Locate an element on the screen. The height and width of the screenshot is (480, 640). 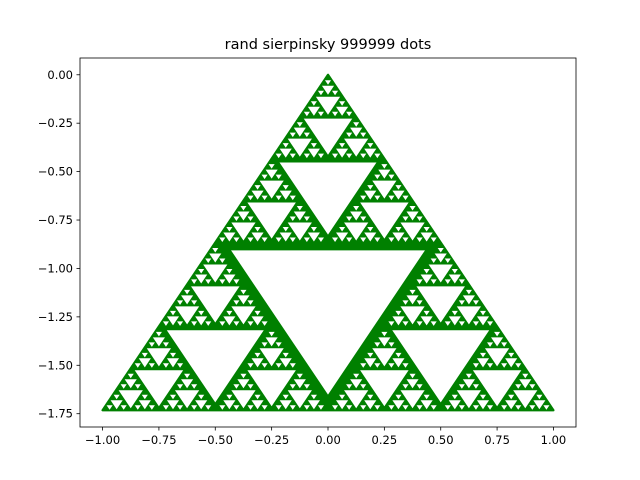
x-tick-label: 0.25 is located at coordinates (385, 440).